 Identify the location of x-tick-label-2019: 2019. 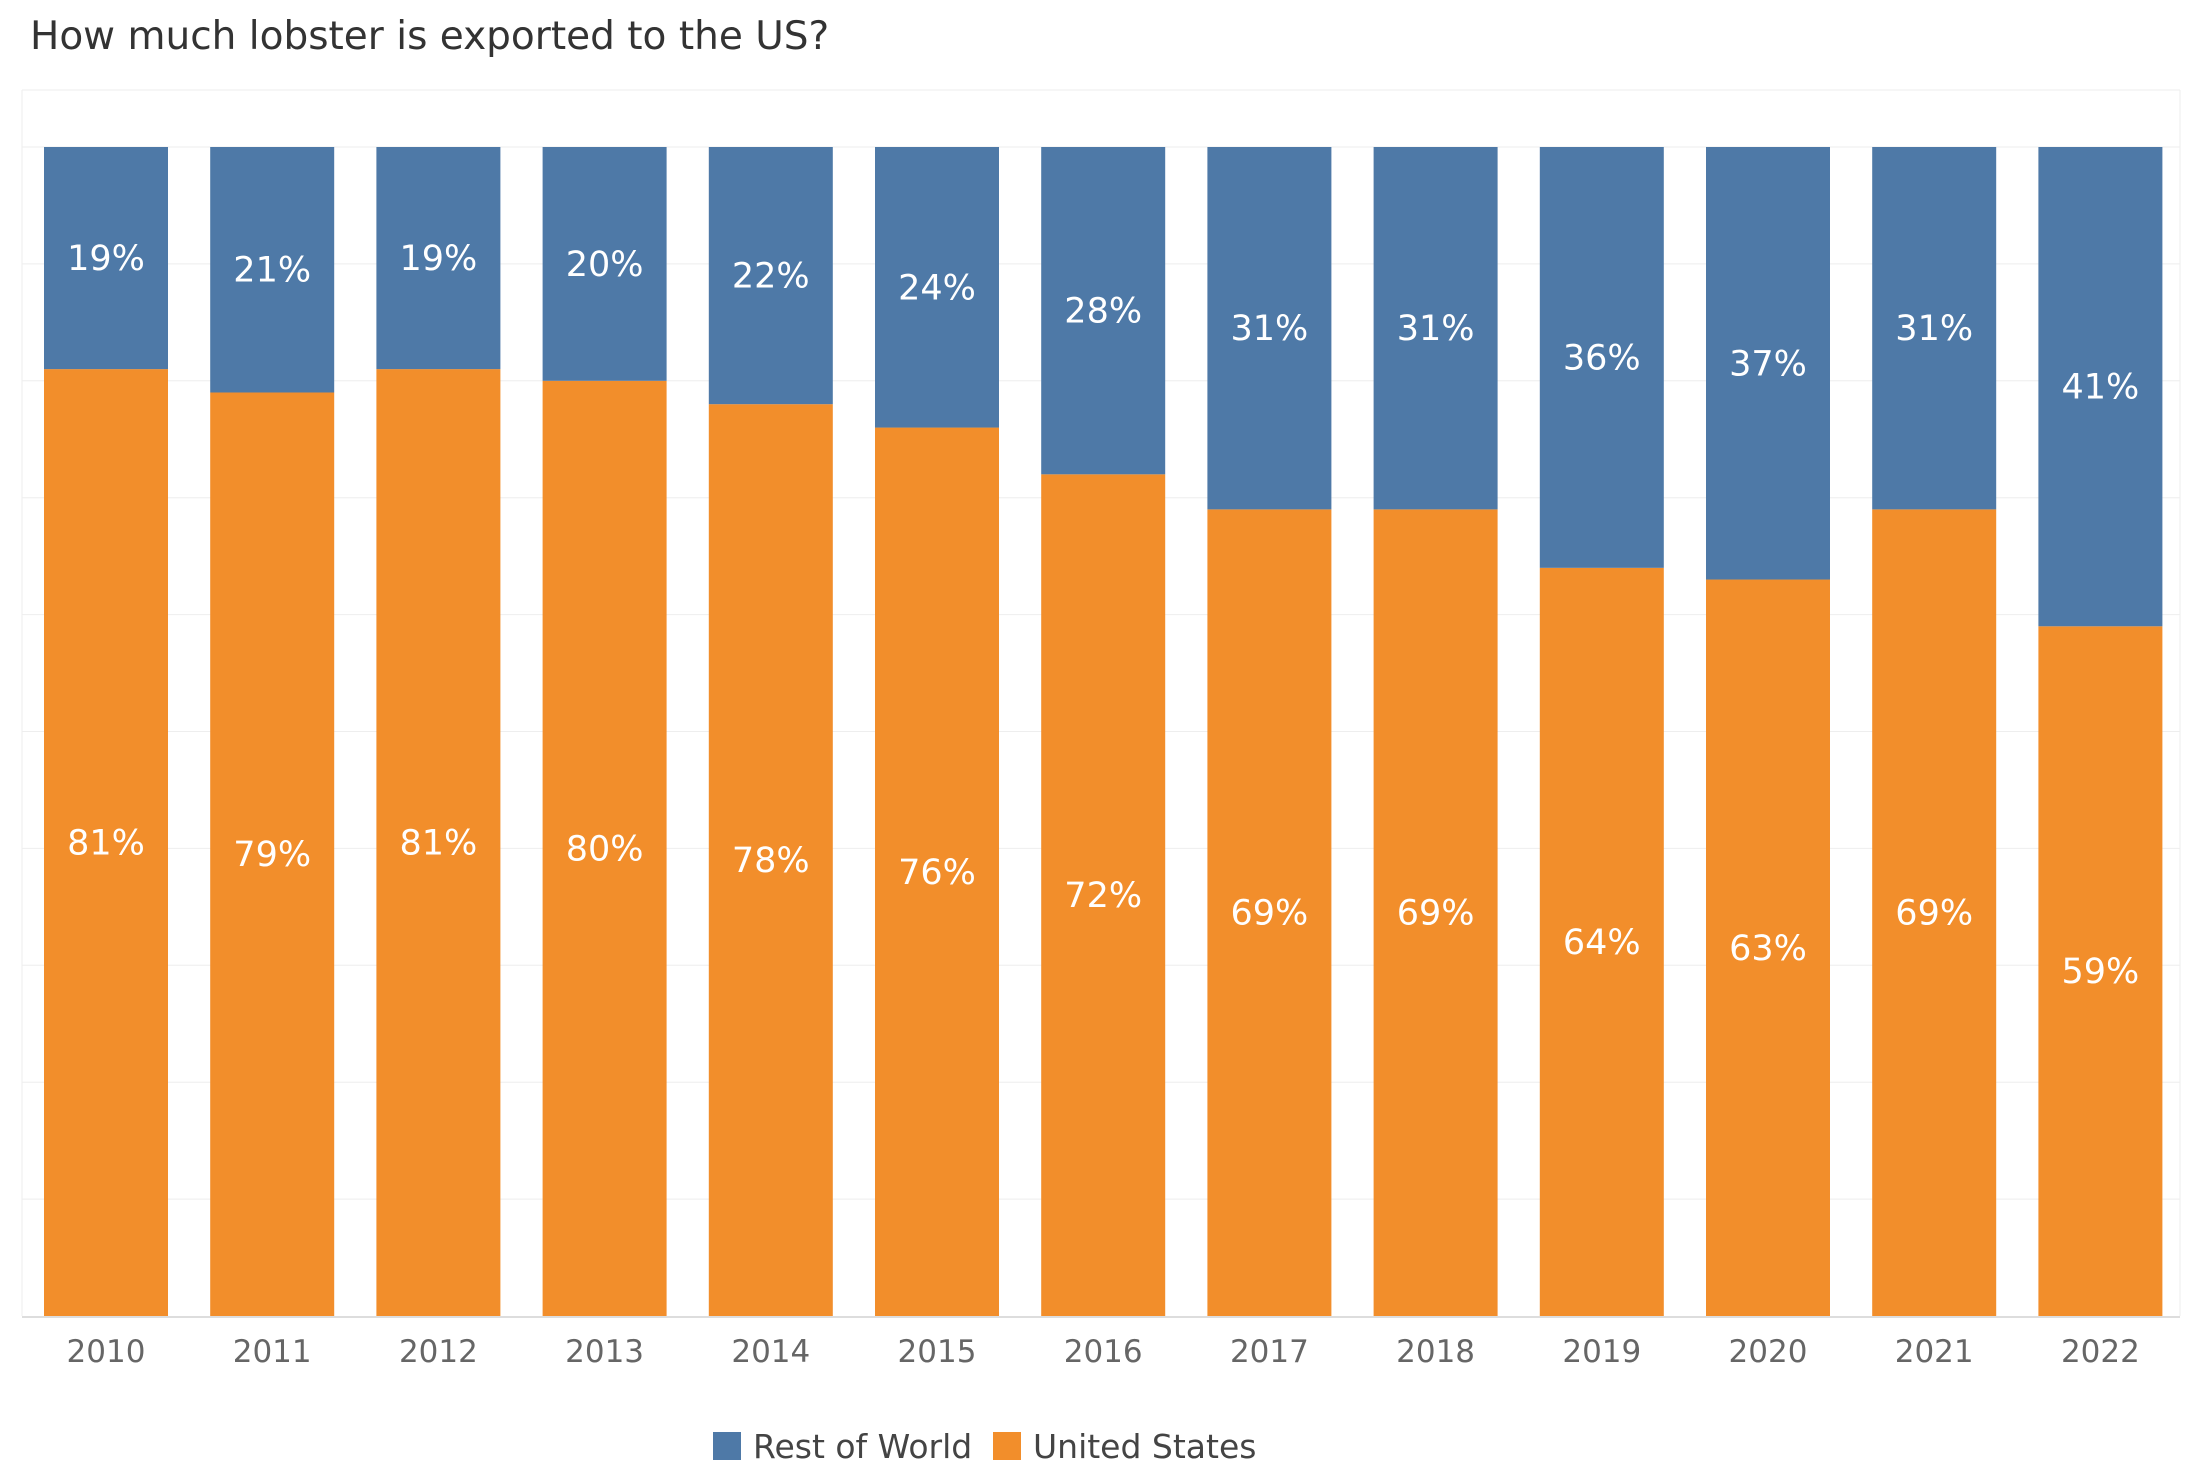
(1601, 1352).